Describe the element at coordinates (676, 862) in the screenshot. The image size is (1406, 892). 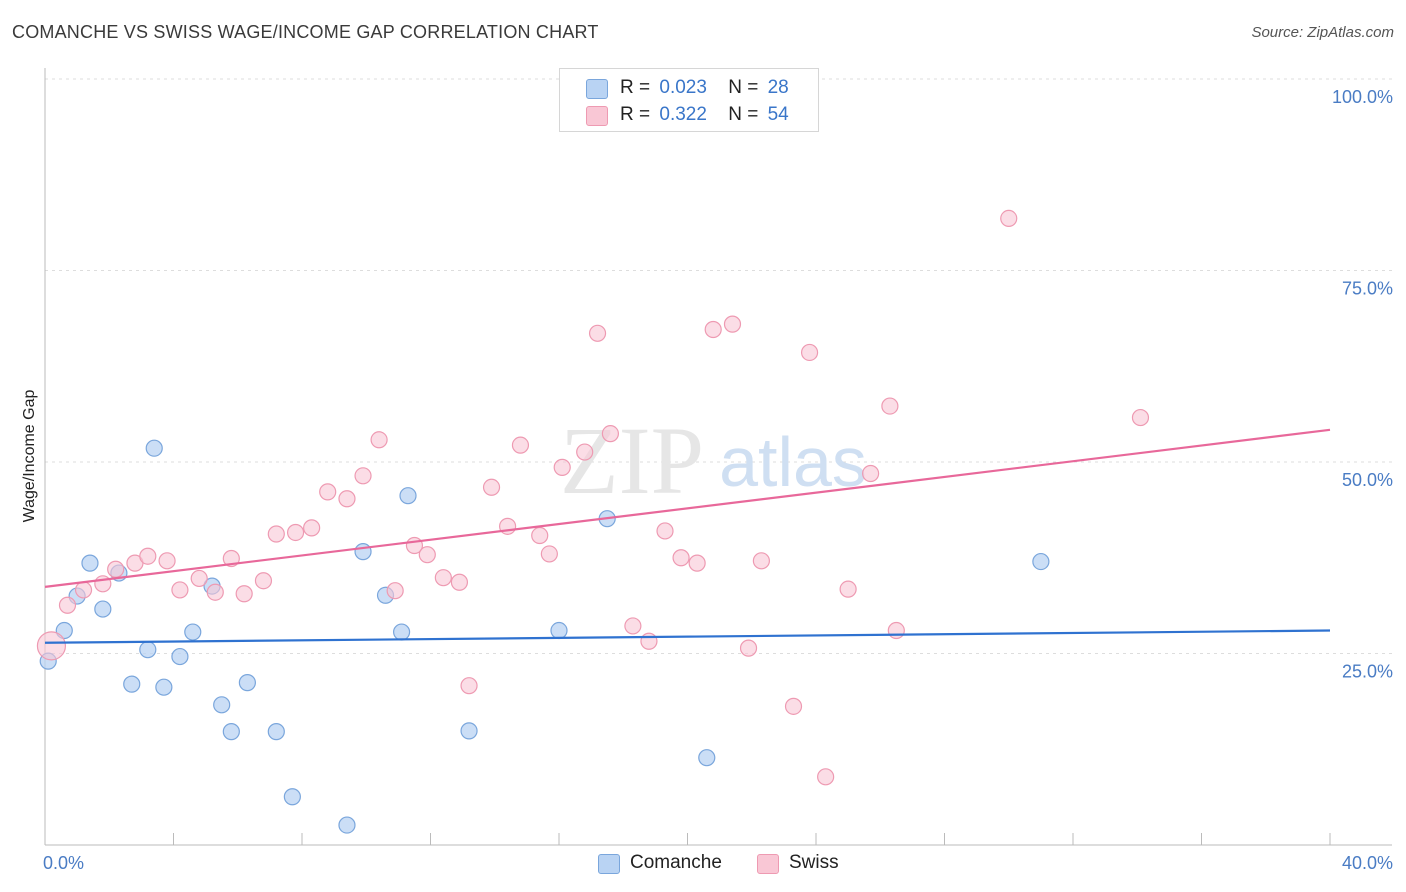
I see `legend-label-comanche: Comanche` at that location.